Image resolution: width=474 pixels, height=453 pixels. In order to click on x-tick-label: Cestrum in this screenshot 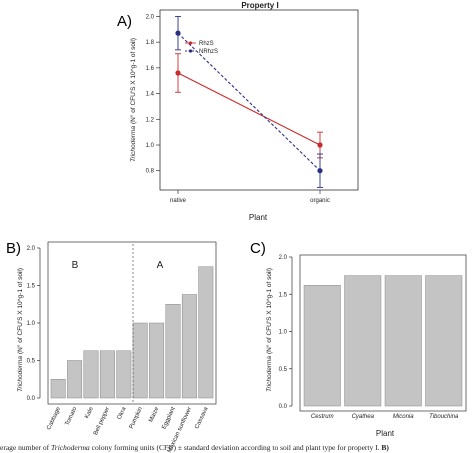, I will do `click(322, 417)`.